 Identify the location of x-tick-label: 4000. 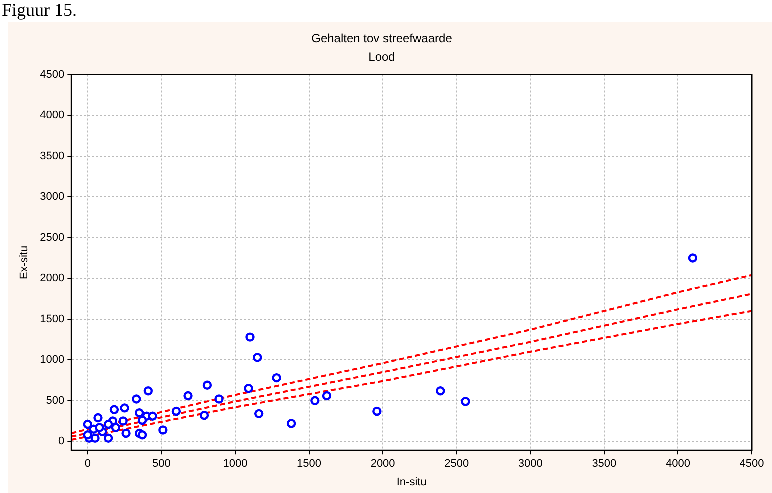
(678, 464).